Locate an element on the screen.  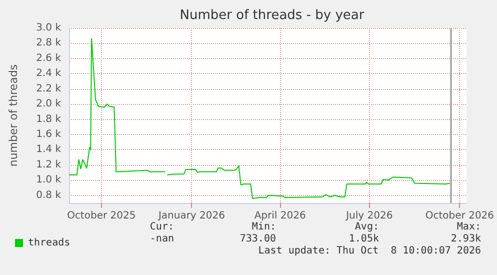
x-tick-label: April 2026 is located at coordinates (280, 216).